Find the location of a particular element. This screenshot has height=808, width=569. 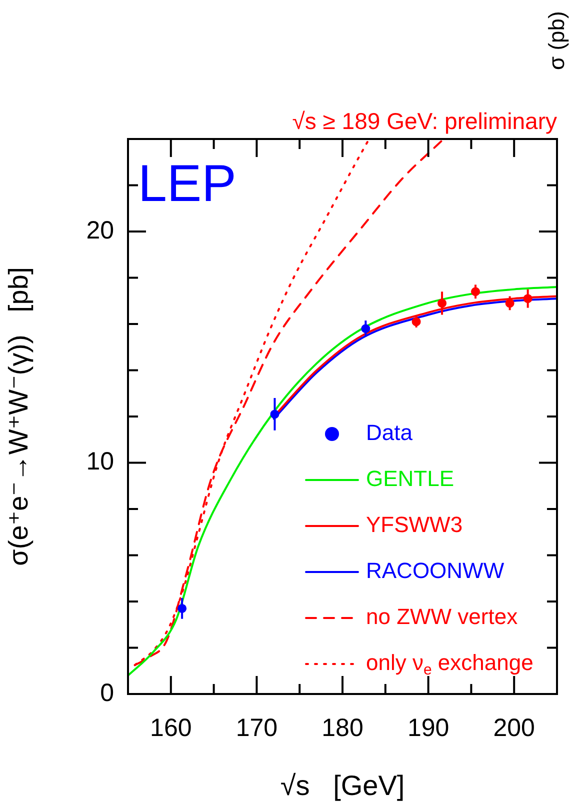

x-tick-label: 190 is located at coordinates (428, 728).